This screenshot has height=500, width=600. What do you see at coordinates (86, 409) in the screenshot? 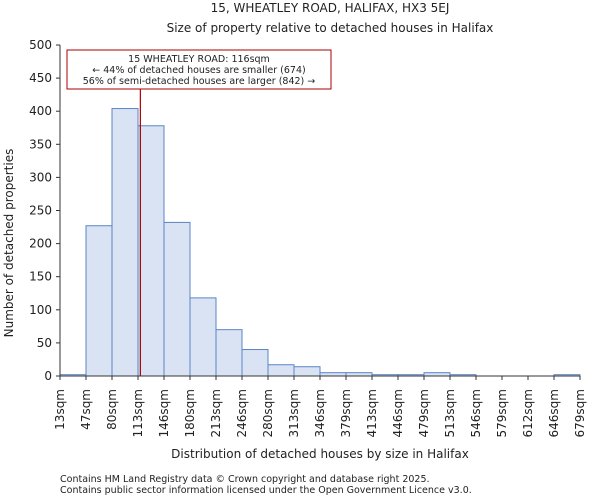
I see `x-tick-label: 47sqm` at bounding box center [86, 409].